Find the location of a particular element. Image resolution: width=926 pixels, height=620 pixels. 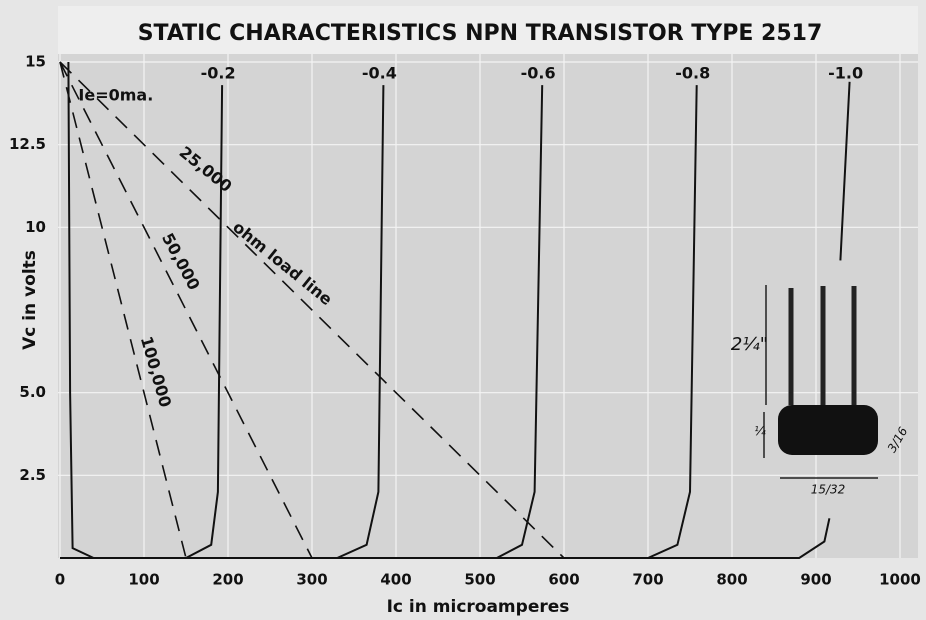

load-line is located at coordinates (123, 310).